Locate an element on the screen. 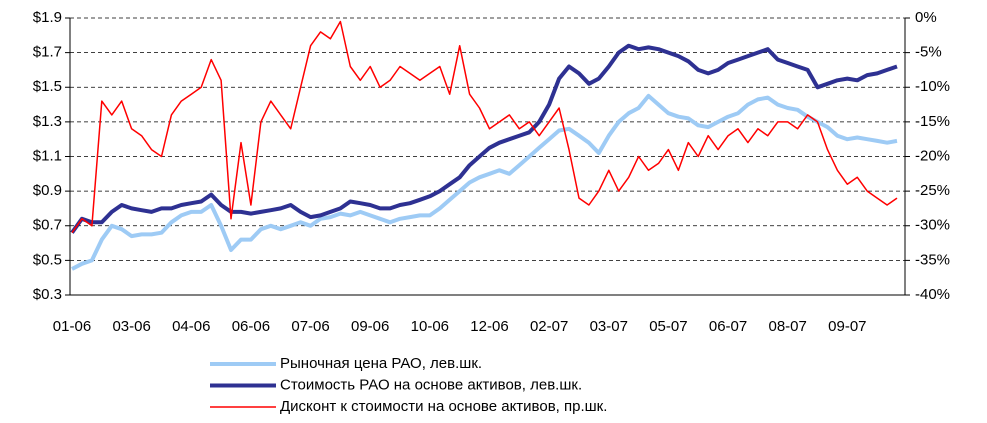 Image resolution: width=987 pixels, height=423 pixels. legend-label: Стоимость РАО на основе активов, лев.шк. is located at coordinates (431, 384).